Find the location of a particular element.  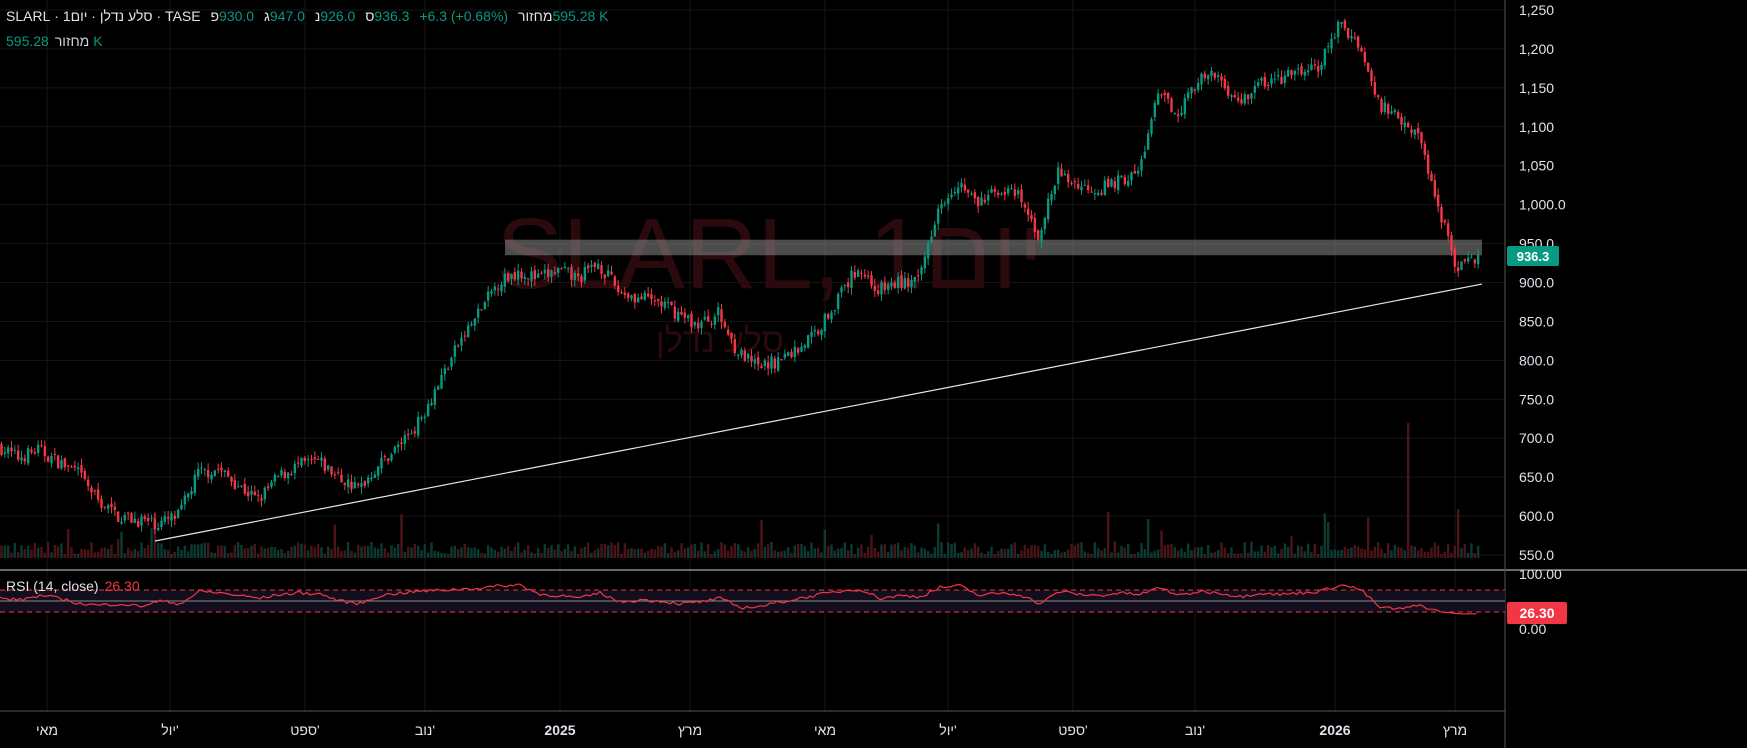

interval: 1יום is located at coordinates (75, 16).